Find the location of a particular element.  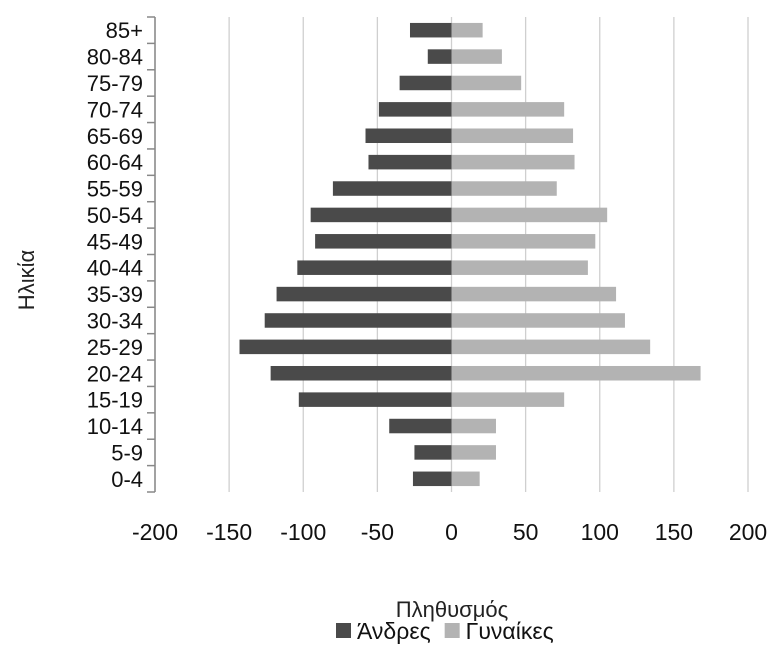

y-tick-label: 70-74 is located at coordinates (115, 109).